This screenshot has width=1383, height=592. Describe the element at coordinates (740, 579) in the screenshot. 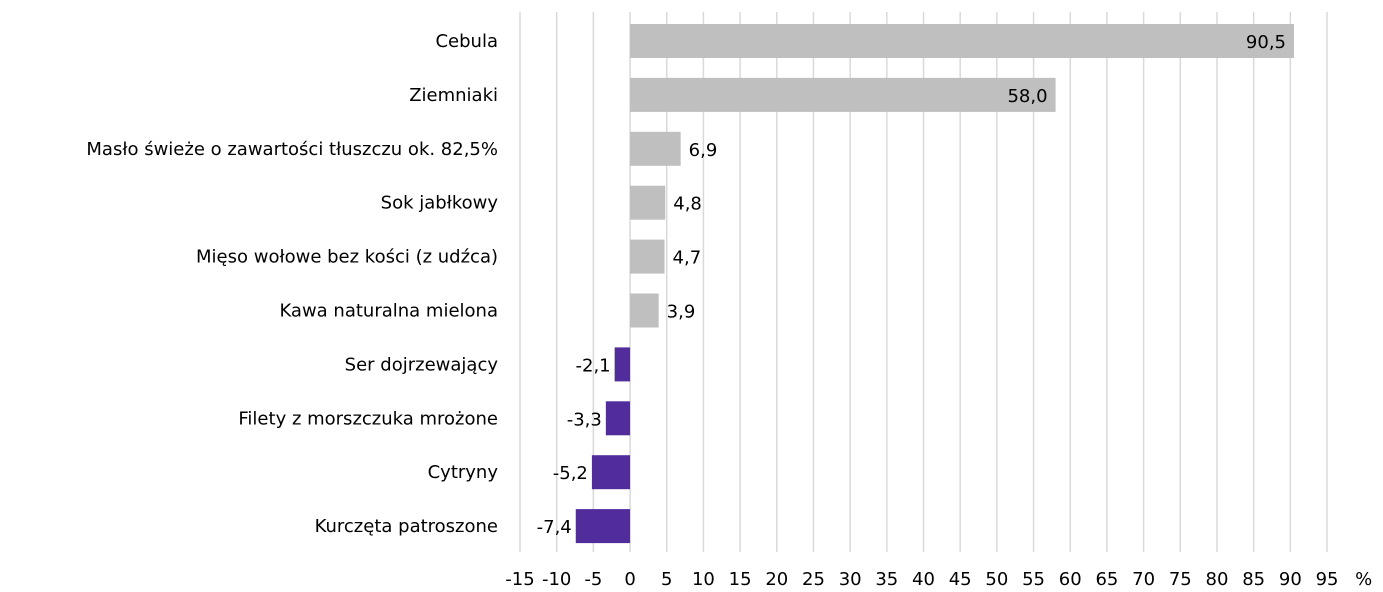

I see `x-tick-label: 15` at that location.